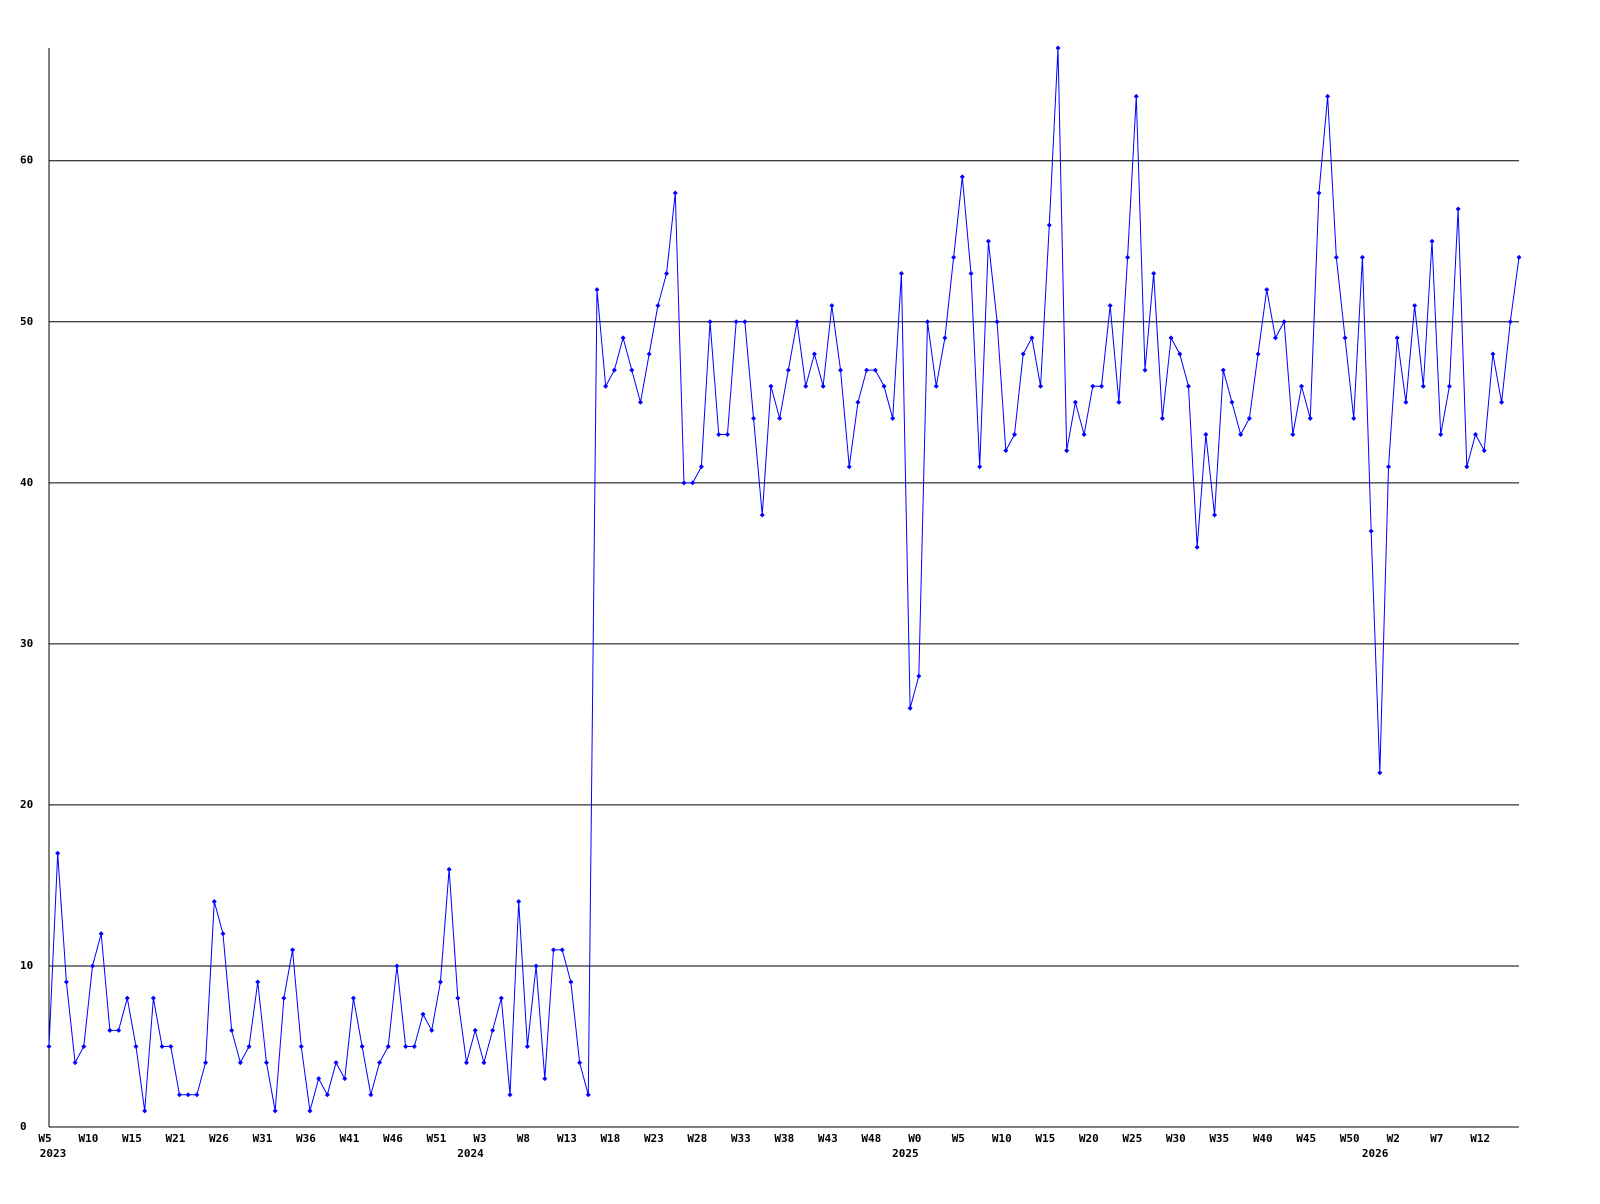  Describe the element at coordinates (871, 1138) in the screenshot. I see `x-tick-label: W48` at that location.